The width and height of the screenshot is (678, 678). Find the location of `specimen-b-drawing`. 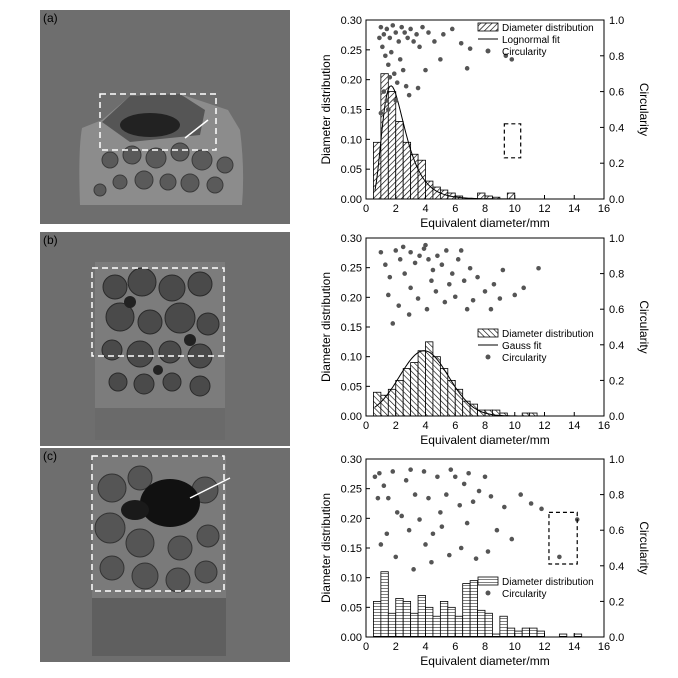

specimen-b-drawing is located at coordinates (158, 351).